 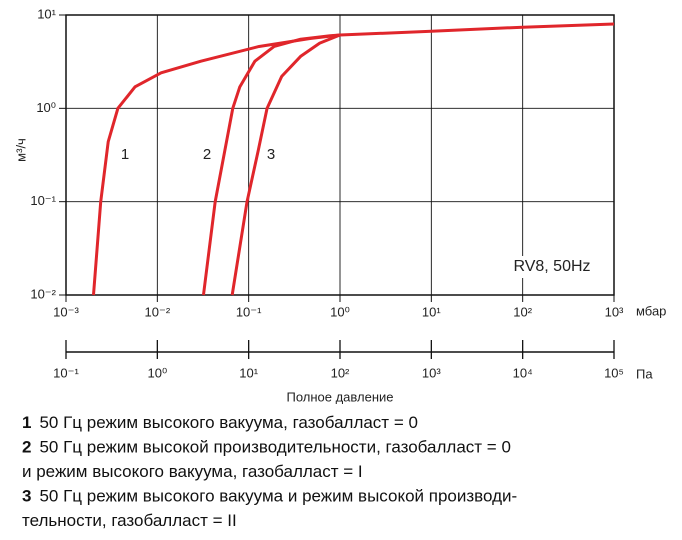 I want to click on annotation-bg, so click(x=552, y=267).